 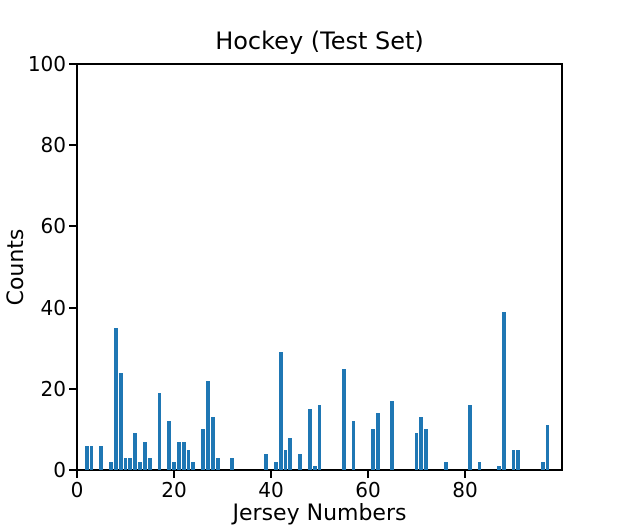 What do you see at coordinates (53, 307) in the screenshot?
I see `y-tick-label-40: 40` at bounding box center [53, 307].